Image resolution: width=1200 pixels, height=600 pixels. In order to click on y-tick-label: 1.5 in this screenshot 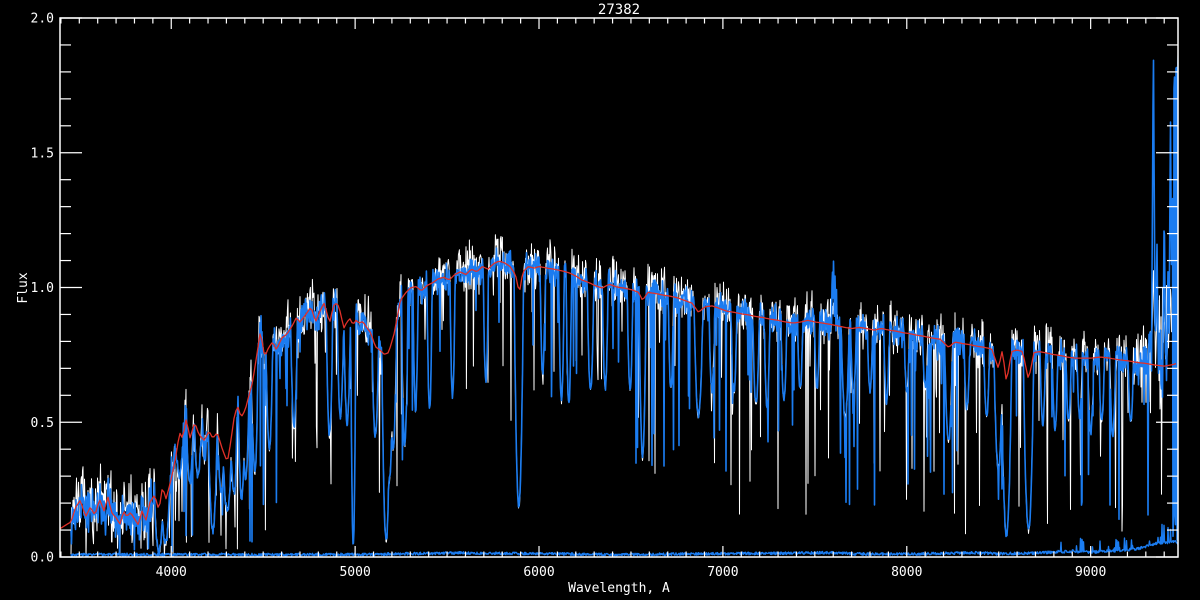, I will do `click(42, 153)`.